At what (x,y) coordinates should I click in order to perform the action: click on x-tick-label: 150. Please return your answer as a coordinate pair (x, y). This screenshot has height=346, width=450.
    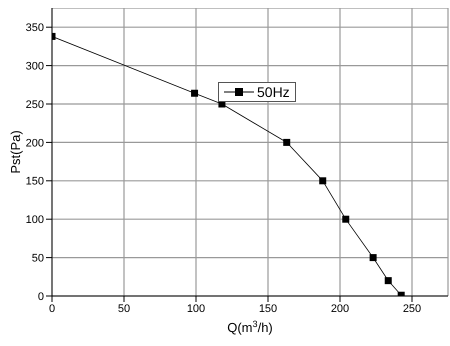
    Looking at the image, I should click on (268, 308).